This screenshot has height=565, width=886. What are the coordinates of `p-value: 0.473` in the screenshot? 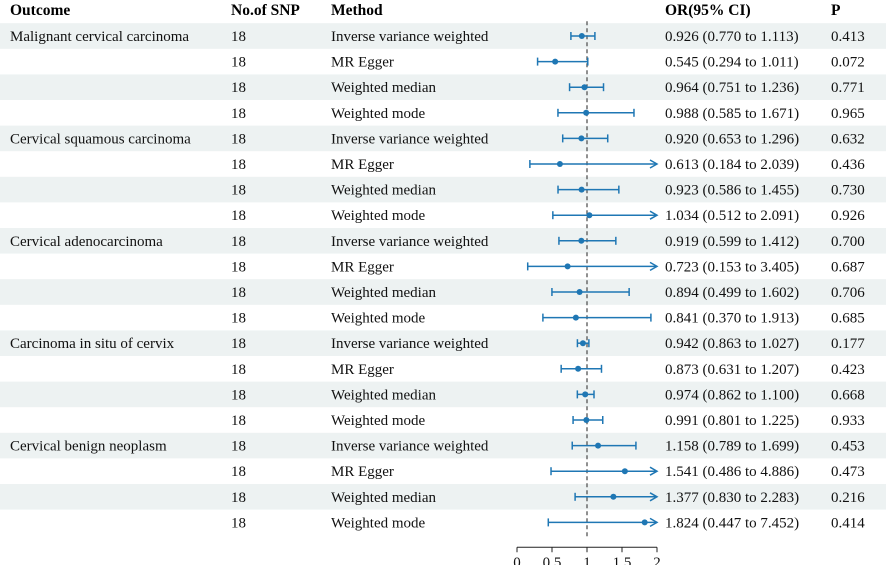 It's located at (848, 472).